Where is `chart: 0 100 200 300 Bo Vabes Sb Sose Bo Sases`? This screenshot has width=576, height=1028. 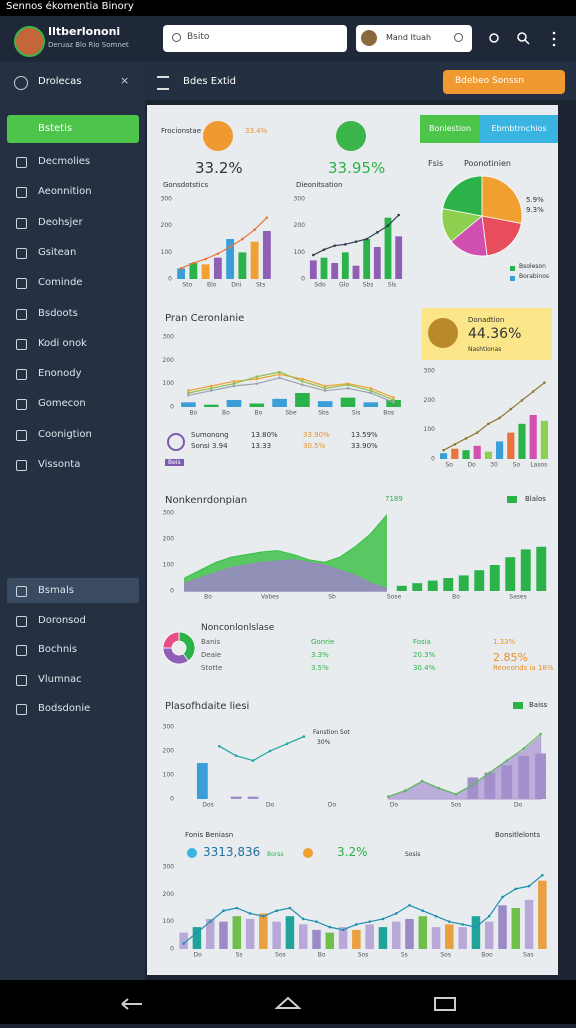
chart: 0 100 200 300 Bo Vabes Sb Sose Bo Sases is located at coordinates (356, 555).